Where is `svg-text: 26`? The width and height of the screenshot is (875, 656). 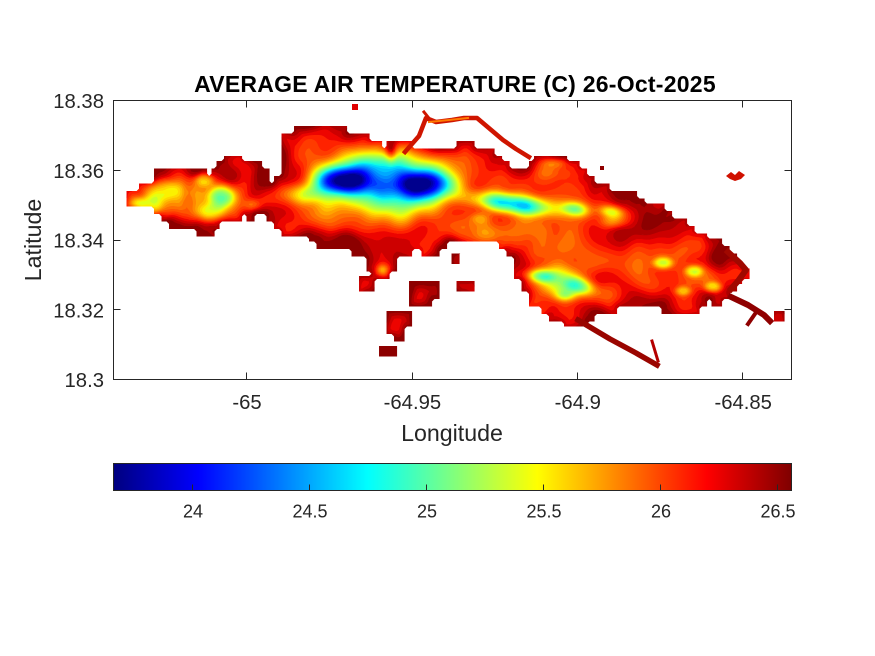 svg-text: 26 is located at coordinates (661, 512).